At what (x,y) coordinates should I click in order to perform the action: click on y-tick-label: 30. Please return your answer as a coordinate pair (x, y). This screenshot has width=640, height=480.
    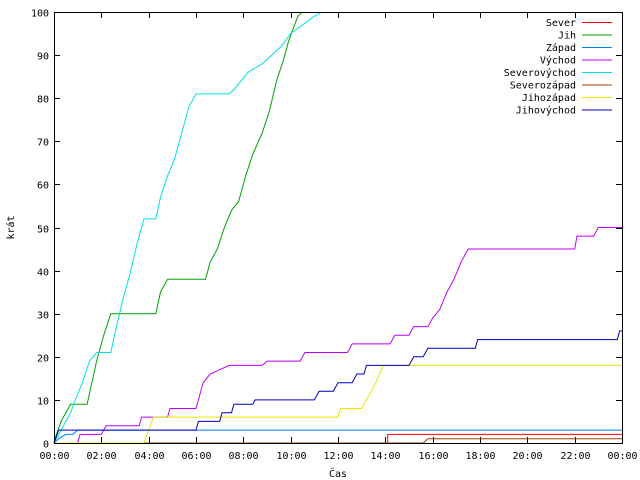
    Looking at the image, I should click on (43, 316).